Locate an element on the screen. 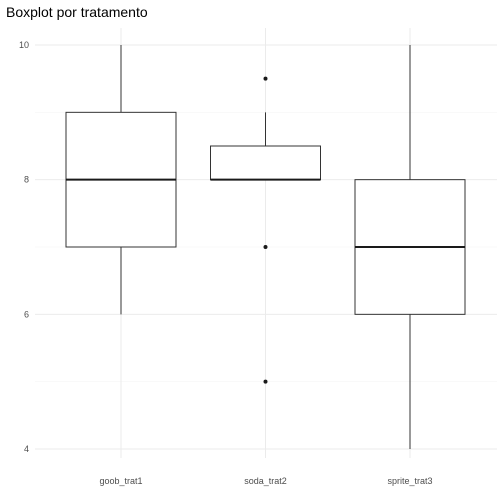 The image size is (504, 504). y-tick-label: 4 is located at coordinates (26, 449).